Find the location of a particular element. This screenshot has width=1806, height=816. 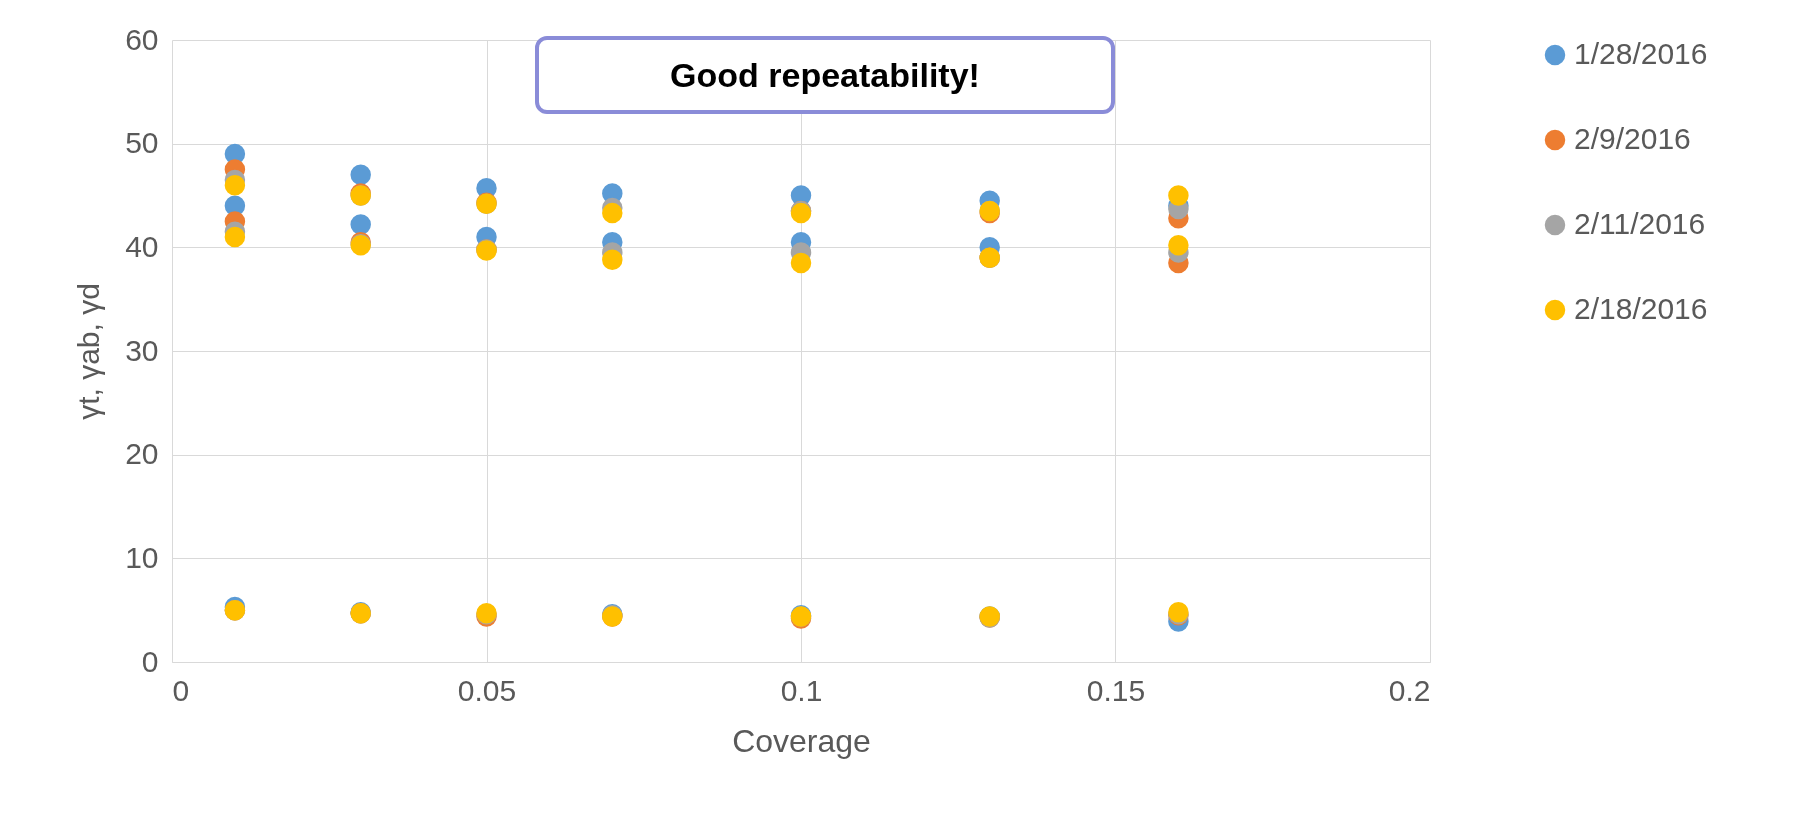

x-tick-label: 0.2 is located at coordinates (1409, 690).